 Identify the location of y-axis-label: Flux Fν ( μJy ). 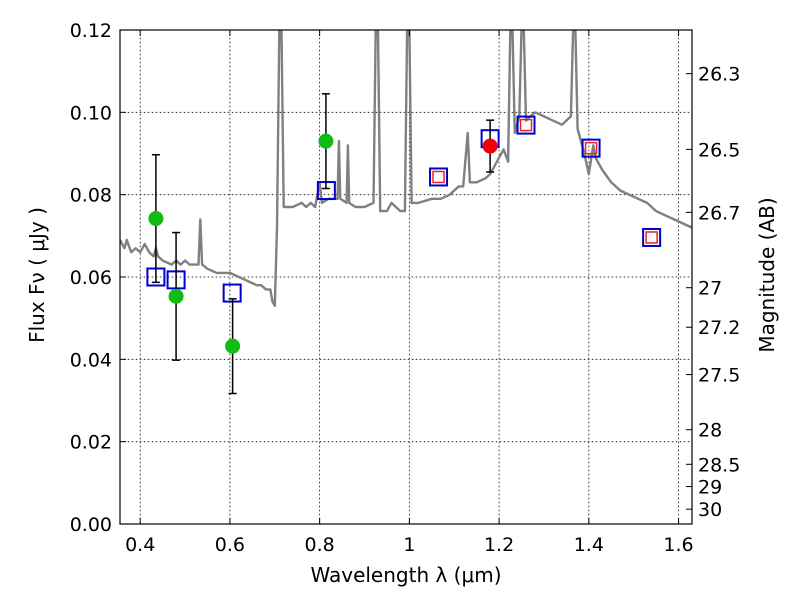
(37, 275).